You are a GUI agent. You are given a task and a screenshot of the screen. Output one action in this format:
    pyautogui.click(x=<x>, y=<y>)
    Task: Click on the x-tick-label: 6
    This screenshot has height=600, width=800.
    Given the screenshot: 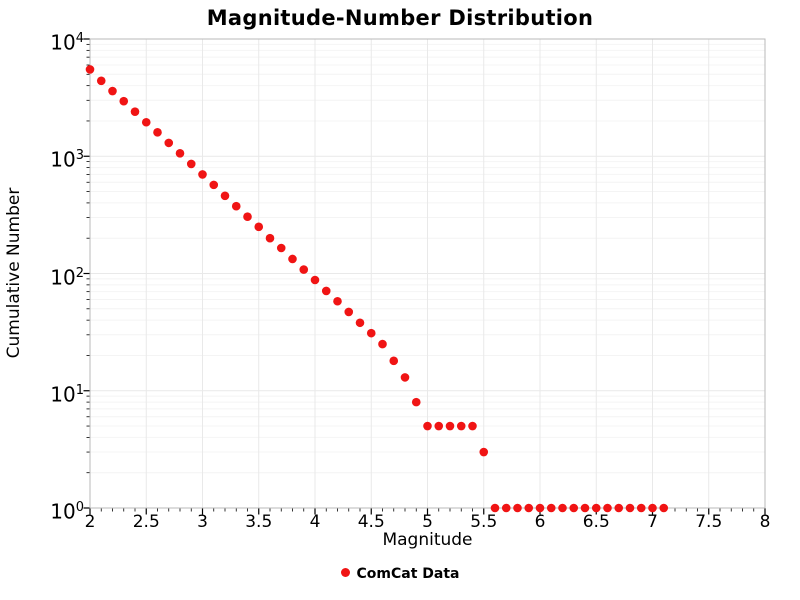 What is the action you would take?
    pyautogui.click(x=540, y=522)
    